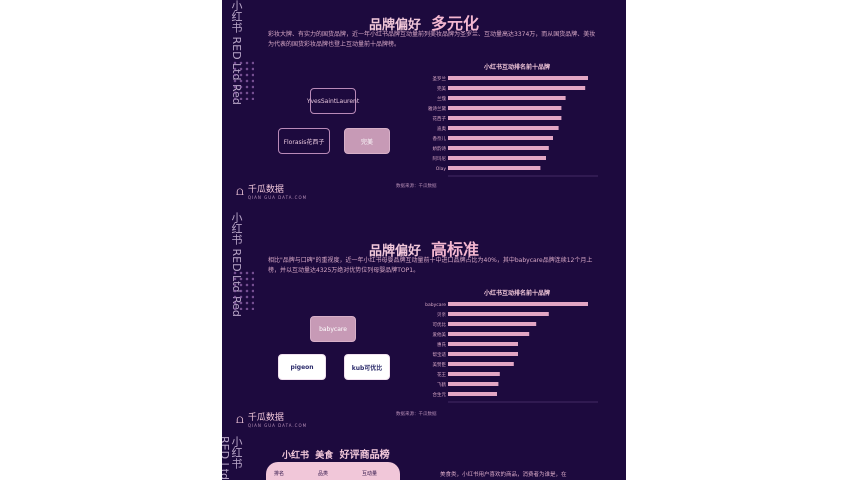 The width and height of the screenshot is (852, 480). I want to click on brand-name: 千瓜数据, so click(265, 190).